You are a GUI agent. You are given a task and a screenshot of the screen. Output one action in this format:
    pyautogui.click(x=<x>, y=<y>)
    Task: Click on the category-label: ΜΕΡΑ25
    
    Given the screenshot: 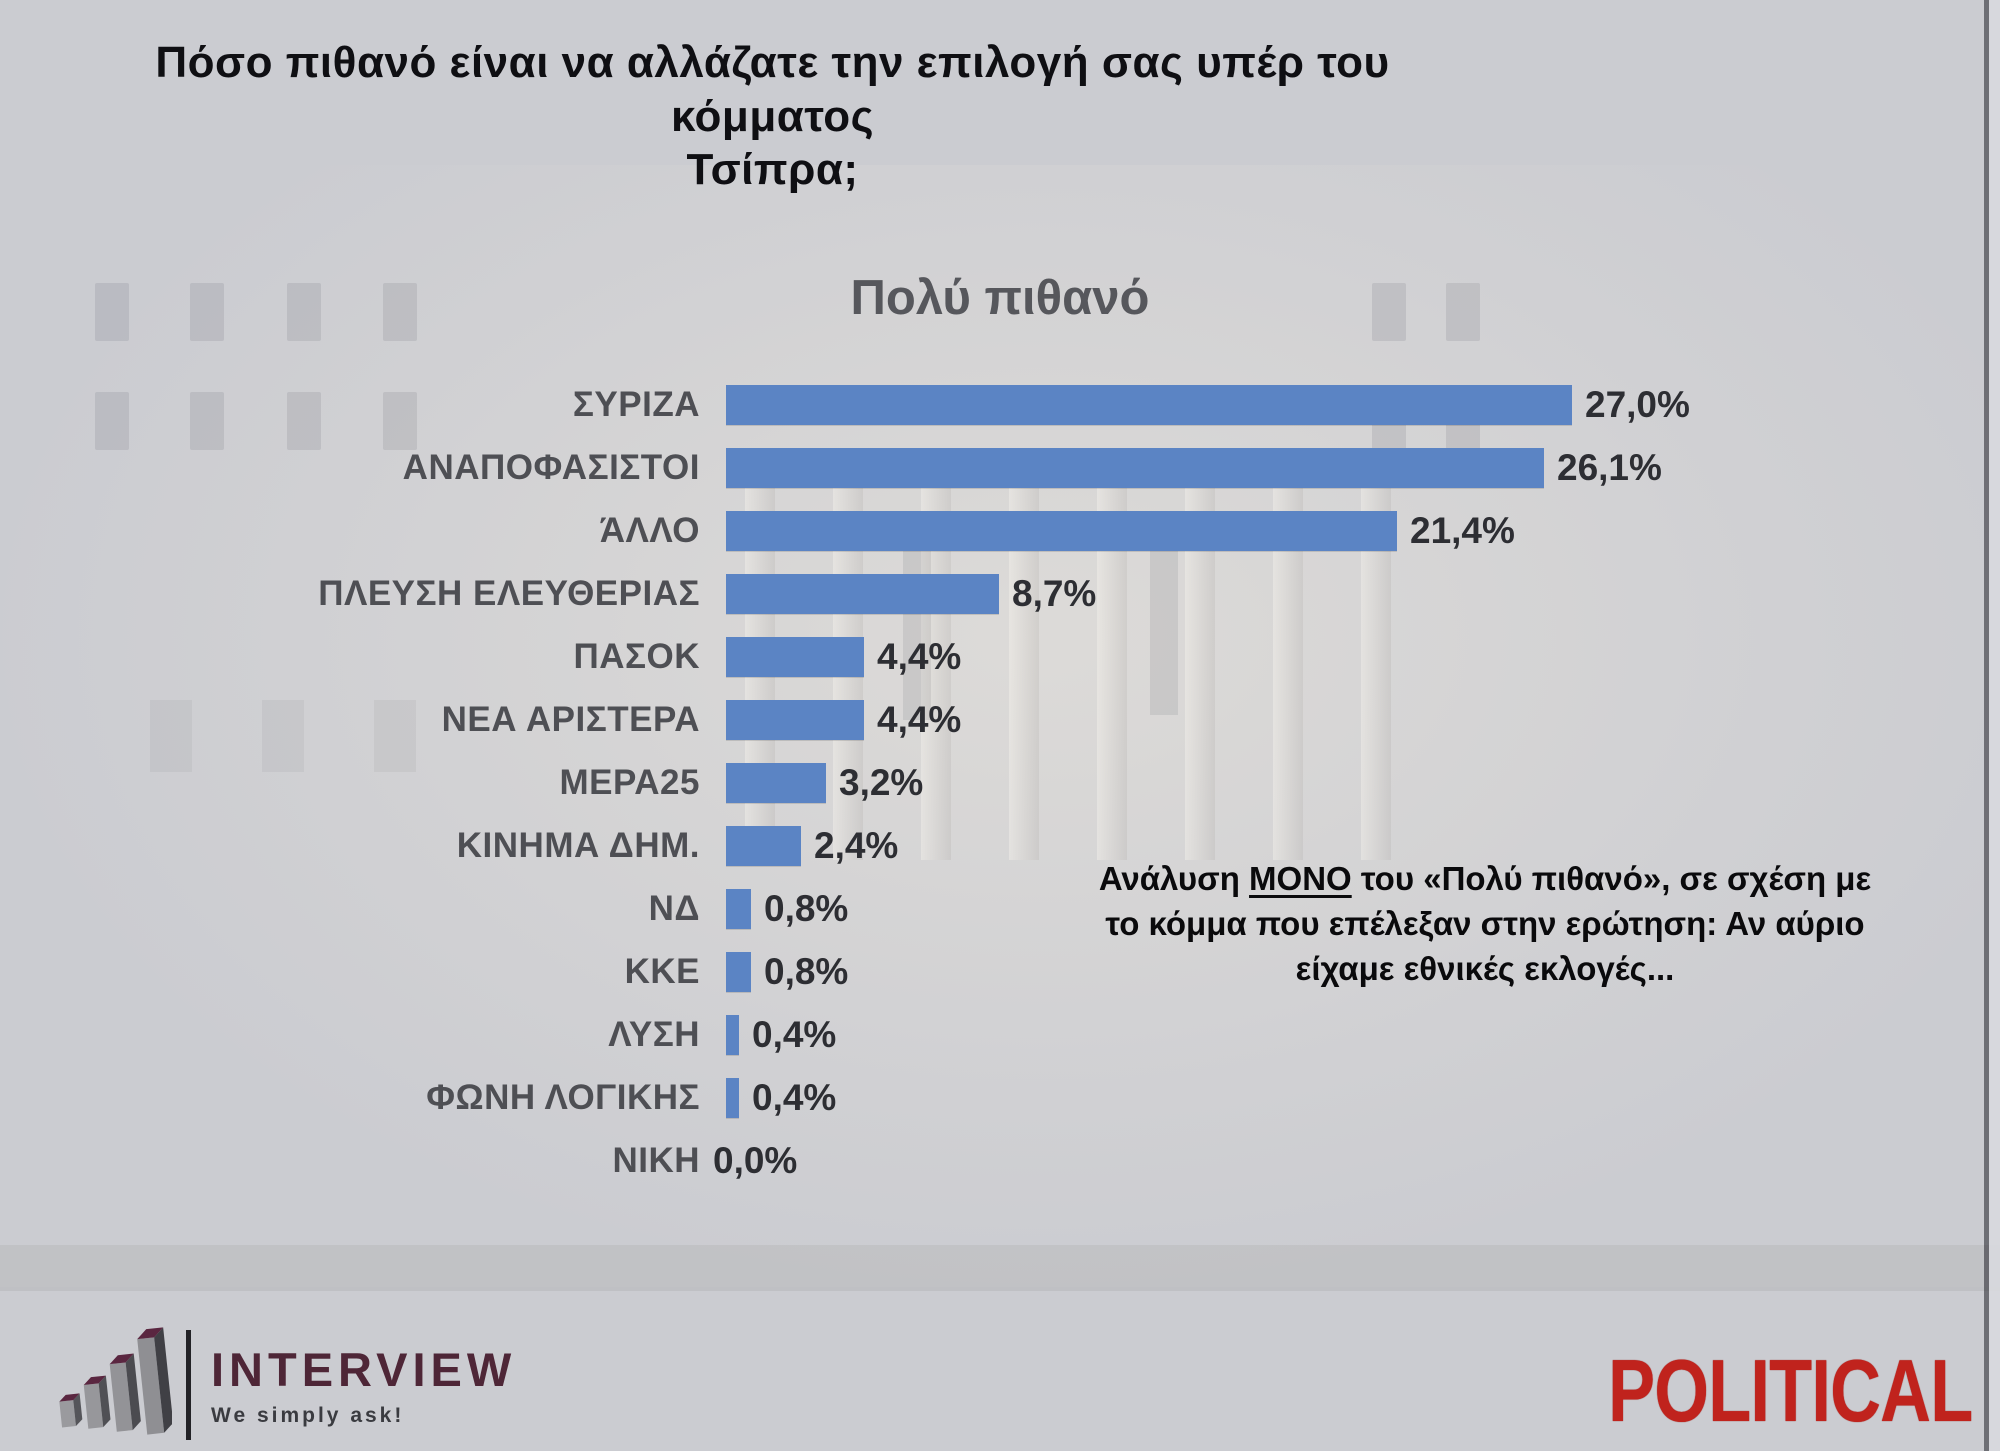 What is the action you would take?
    pyautogui.click(x=629, y=782)
    